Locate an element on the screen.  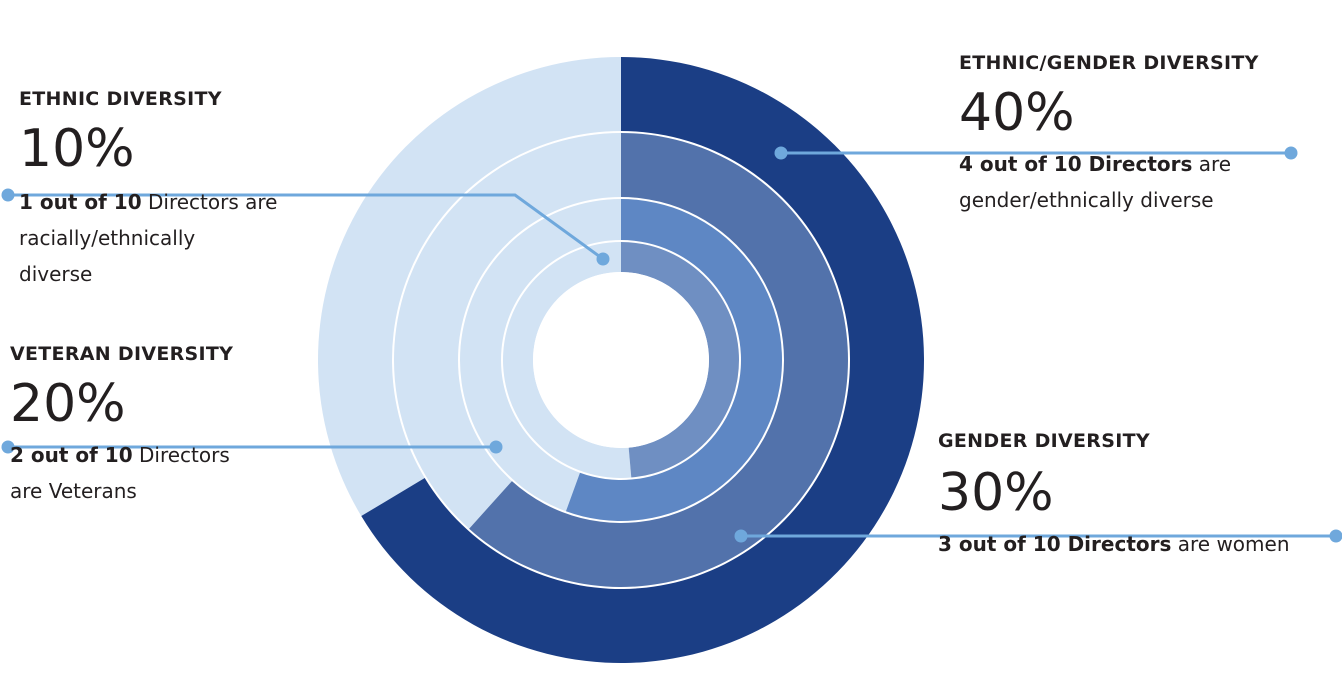
gender-diversity-description: 3 out of 10 Directors are women is located at coordinates (1138, 544).